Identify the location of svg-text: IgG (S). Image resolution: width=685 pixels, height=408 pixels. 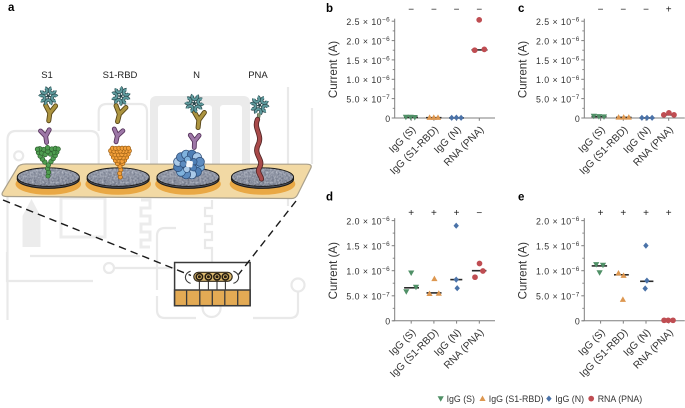
(461, 399).